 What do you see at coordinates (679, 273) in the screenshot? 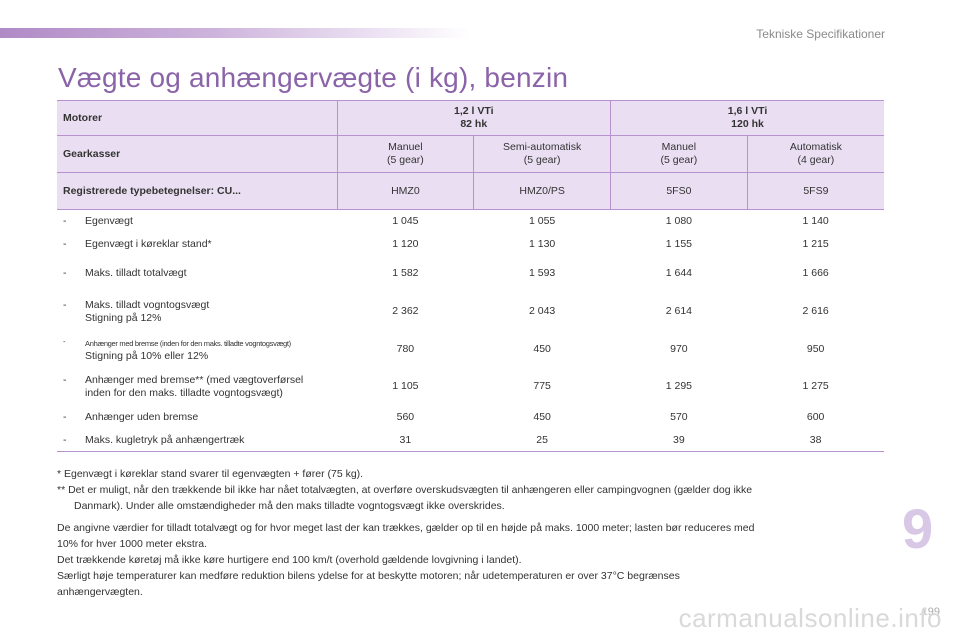
I see `table-cell: 1 644` at bounding box center [679, 273].